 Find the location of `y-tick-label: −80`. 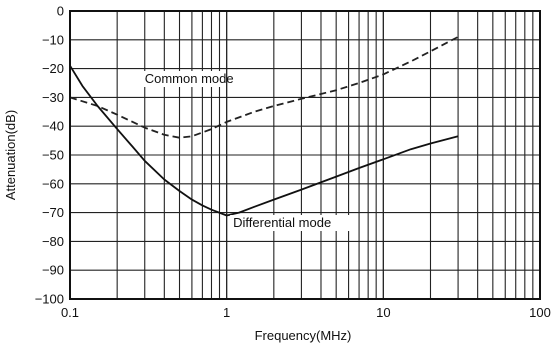

y-tick-label: −80 is located at coordinates (53, 241).